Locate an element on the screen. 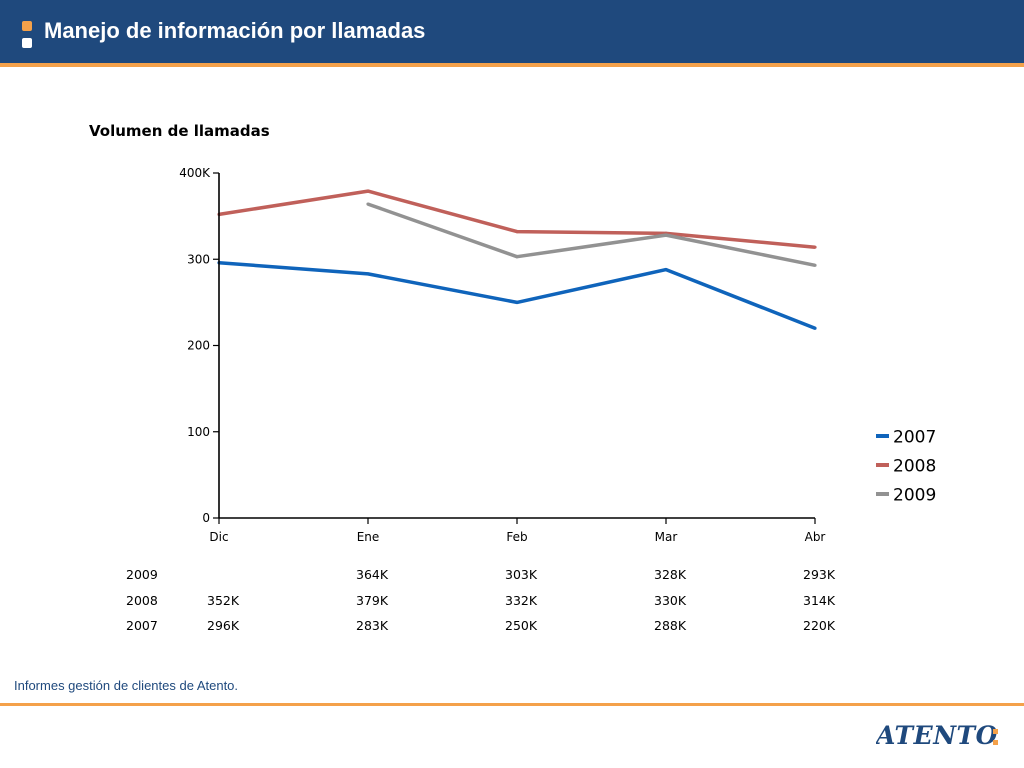 Image resolution: width=1024 pixels, height=768 pixels. table-cell: 314K is located at coordinates (819, 600).